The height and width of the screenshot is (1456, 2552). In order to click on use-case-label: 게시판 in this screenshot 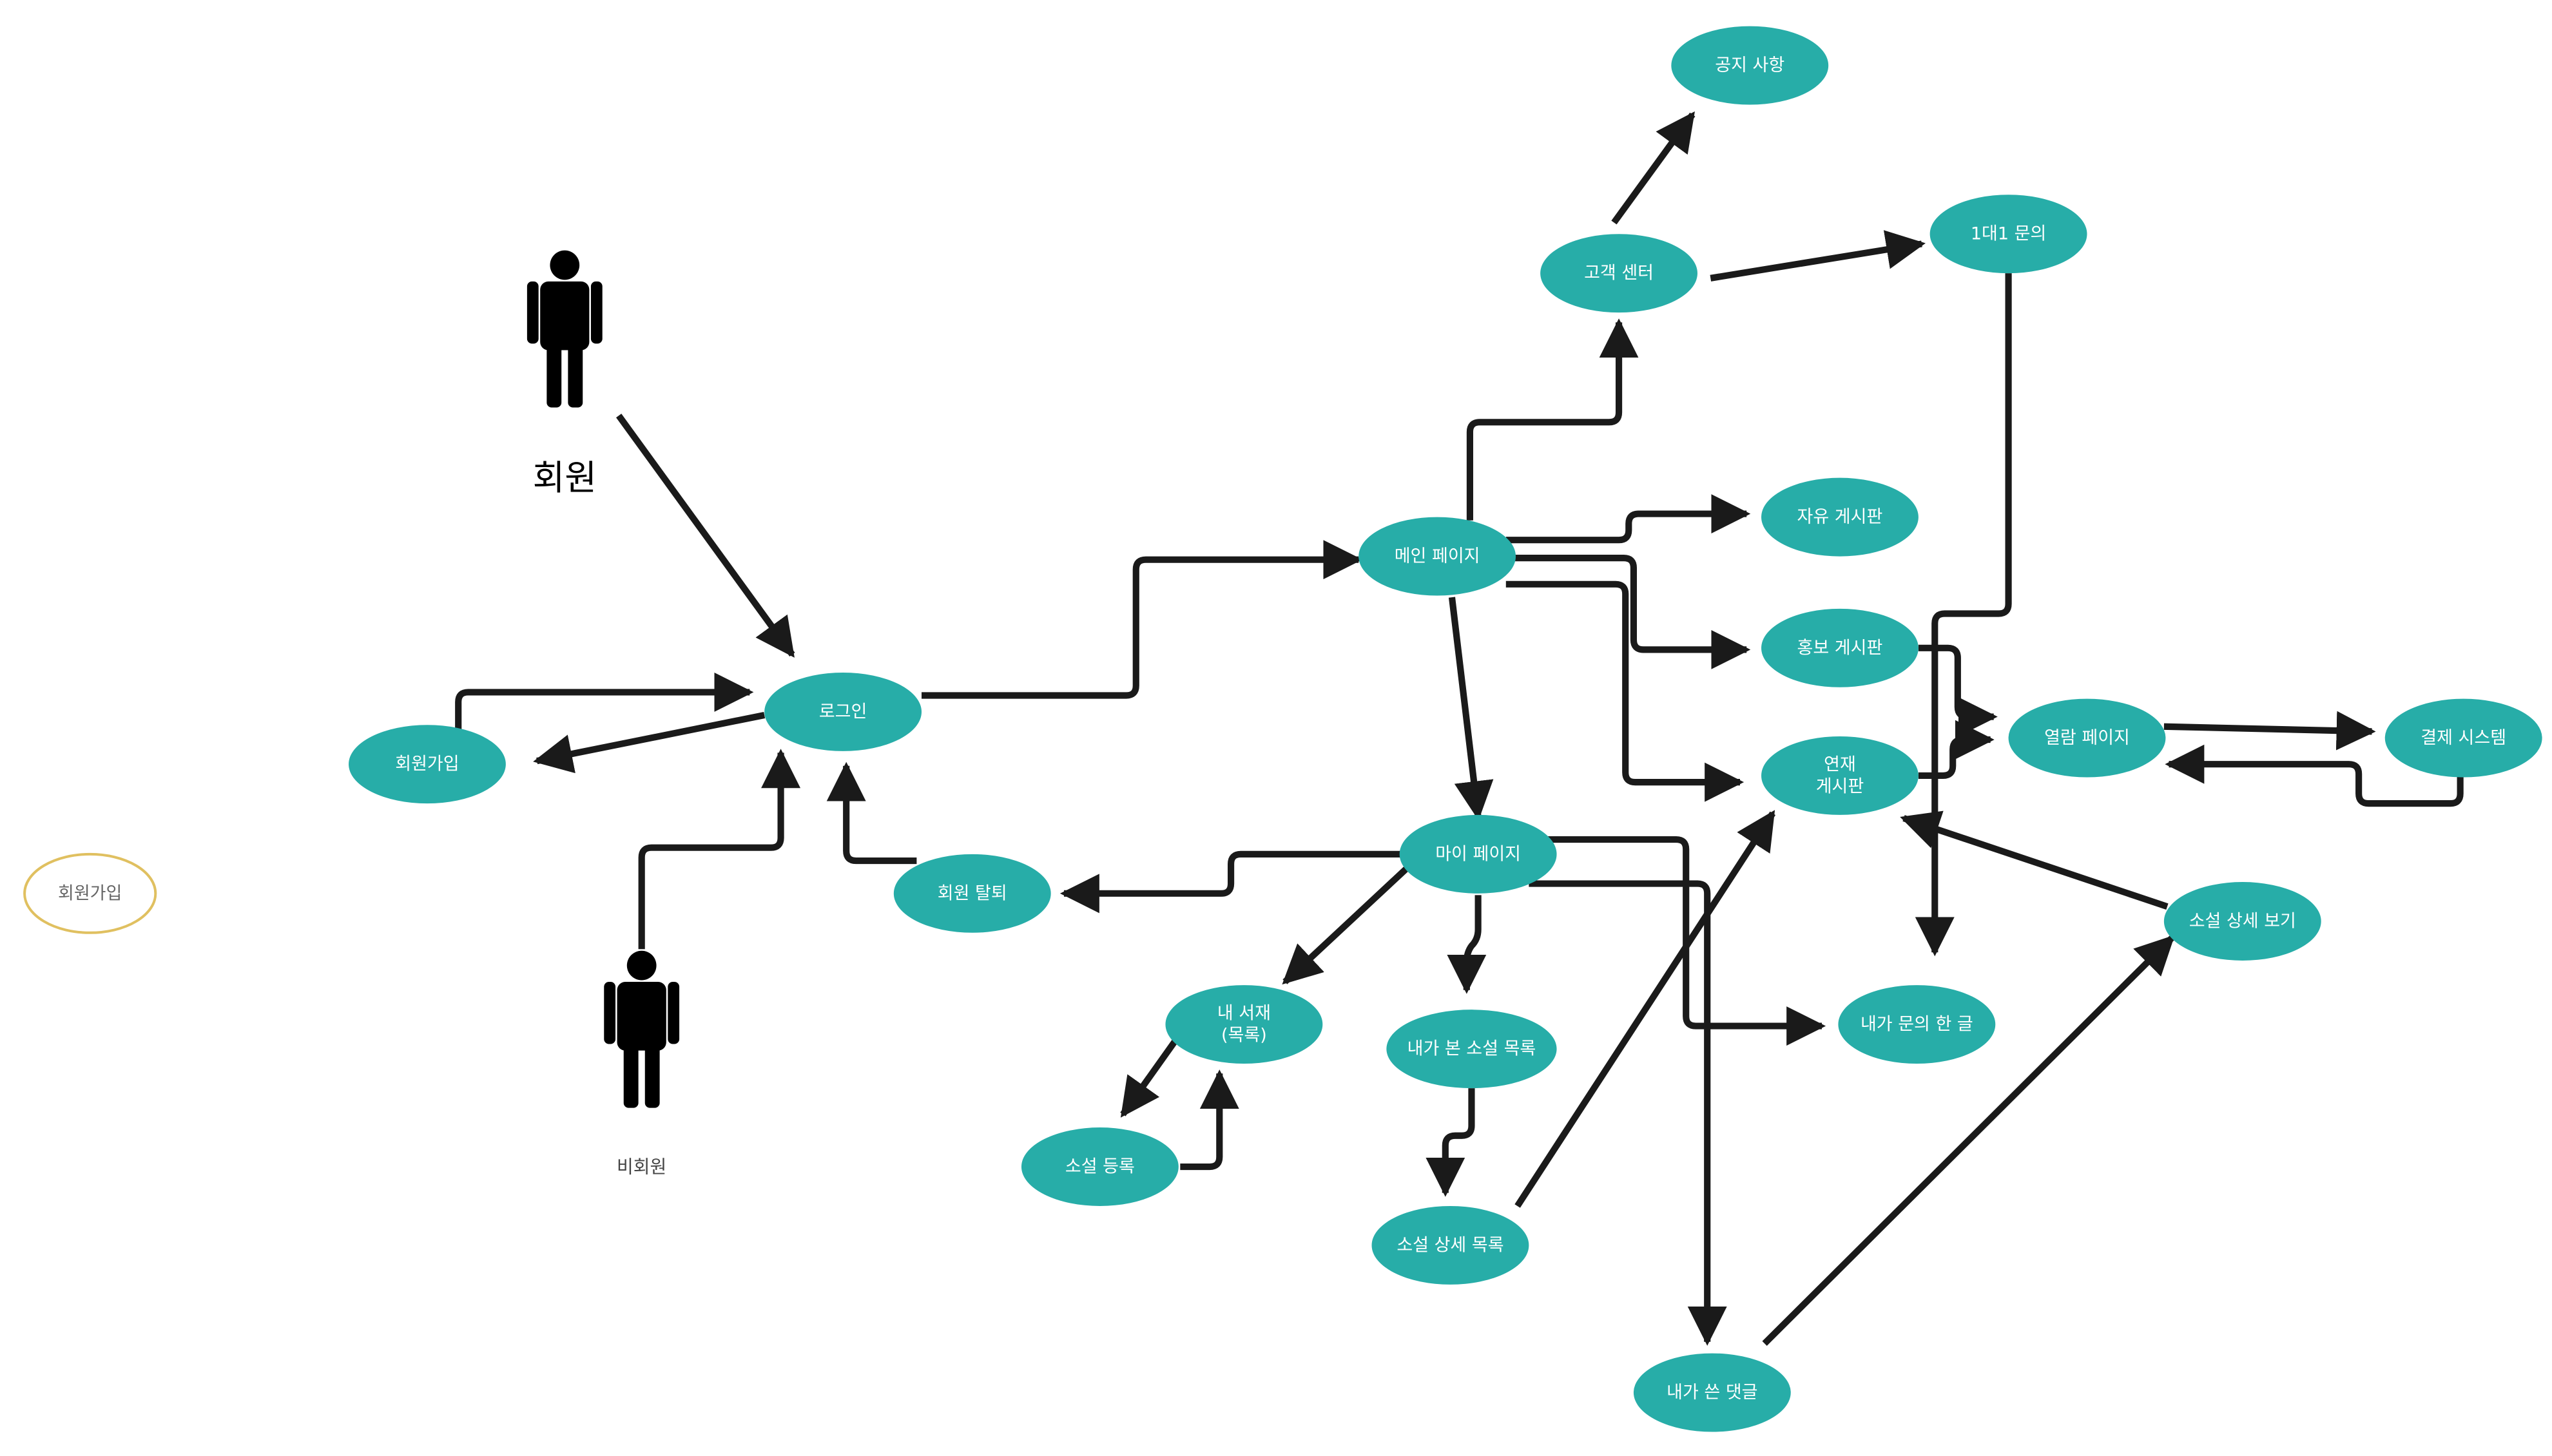, I will do `click(1840, 786)`.